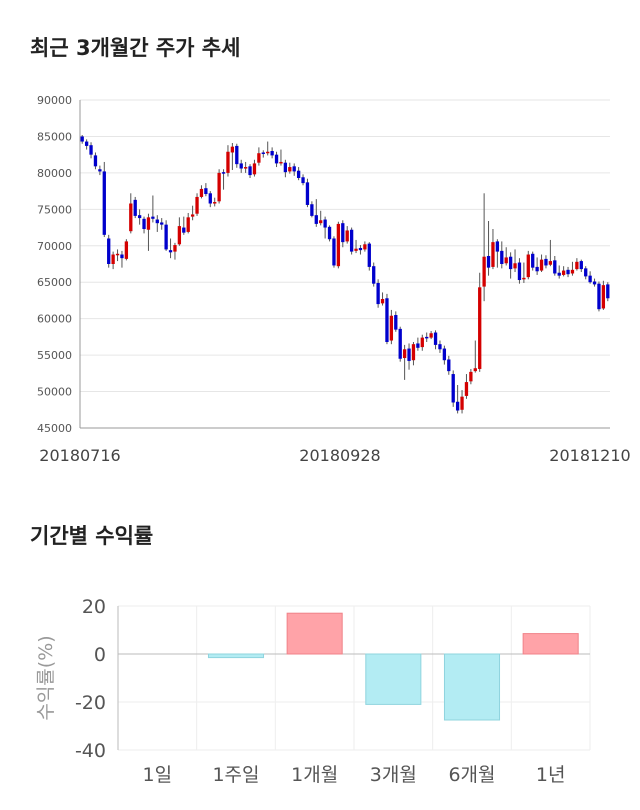 The image size is (640, 810). What do you see at coordinates (90, 751) in the screenshot?
I see `y-tick-label: -40` at bounding box center [90, 751].